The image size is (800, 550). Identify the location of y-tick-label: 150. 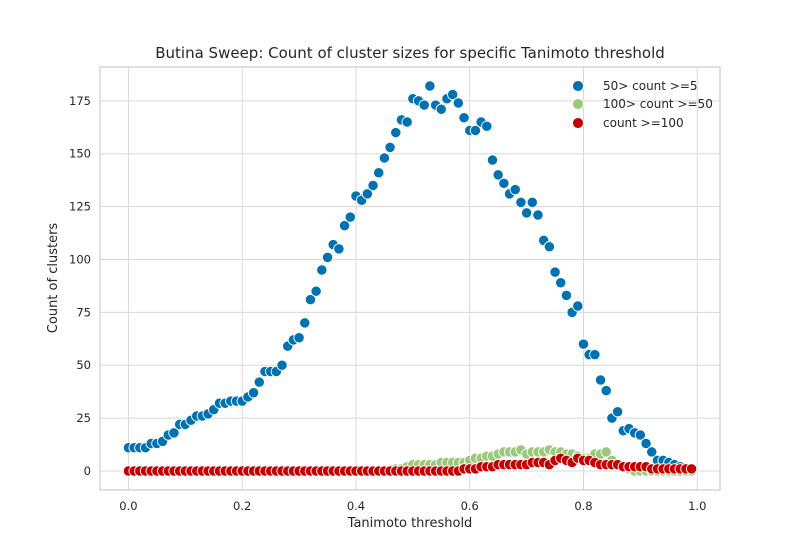
(80, 154).